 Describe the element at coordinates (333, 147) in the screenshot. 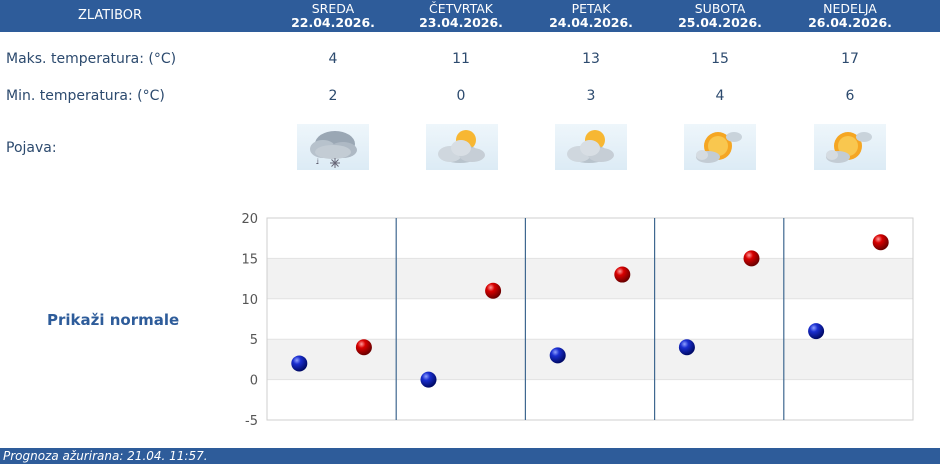

I see `cloud-snow-icon: ᶨ` at that location.